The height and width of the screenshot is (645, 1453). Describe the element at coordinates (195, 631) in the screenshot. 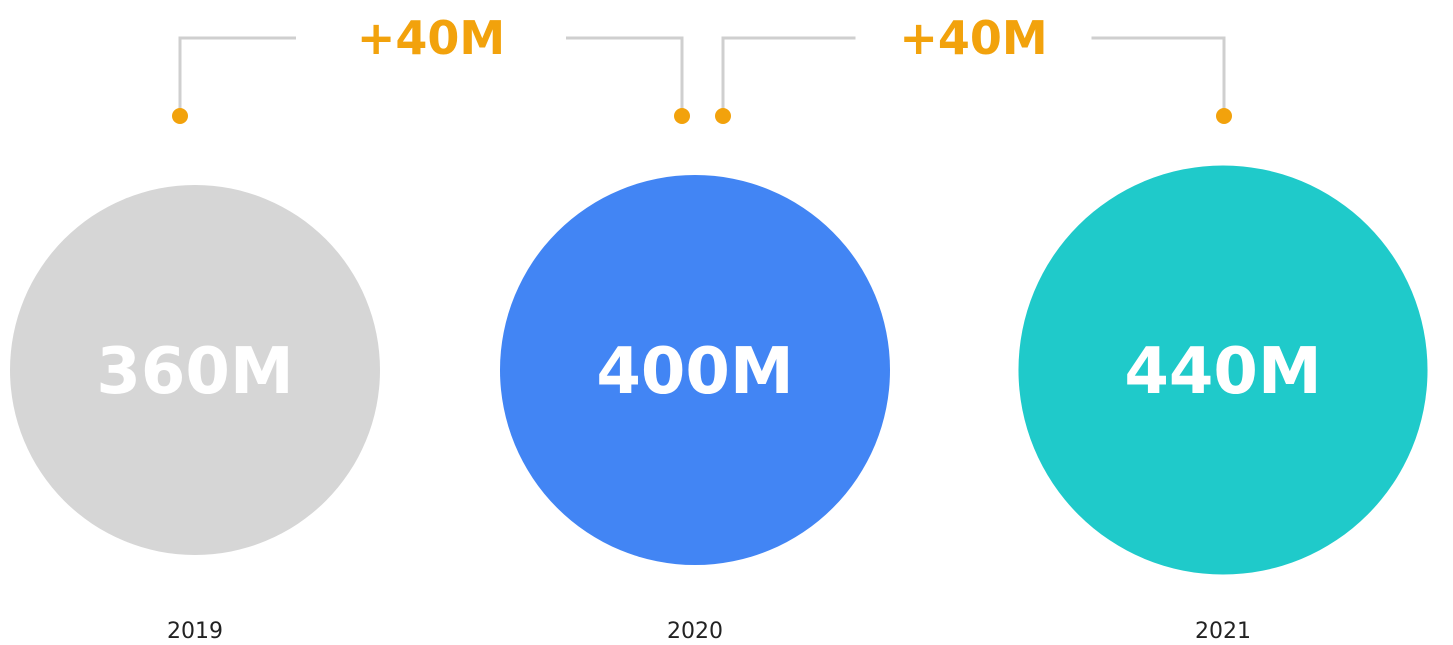

I see `year-label-2019: 2019` at that location.